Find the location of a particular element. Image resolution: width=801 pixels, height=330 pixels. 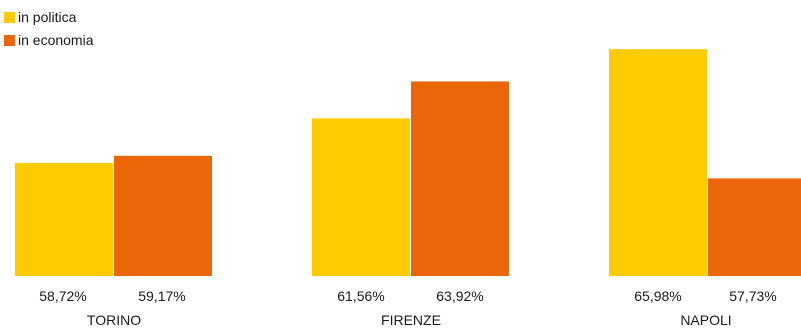

value-label-torino-economia: 59,17% is located at coordinates (161, 296).